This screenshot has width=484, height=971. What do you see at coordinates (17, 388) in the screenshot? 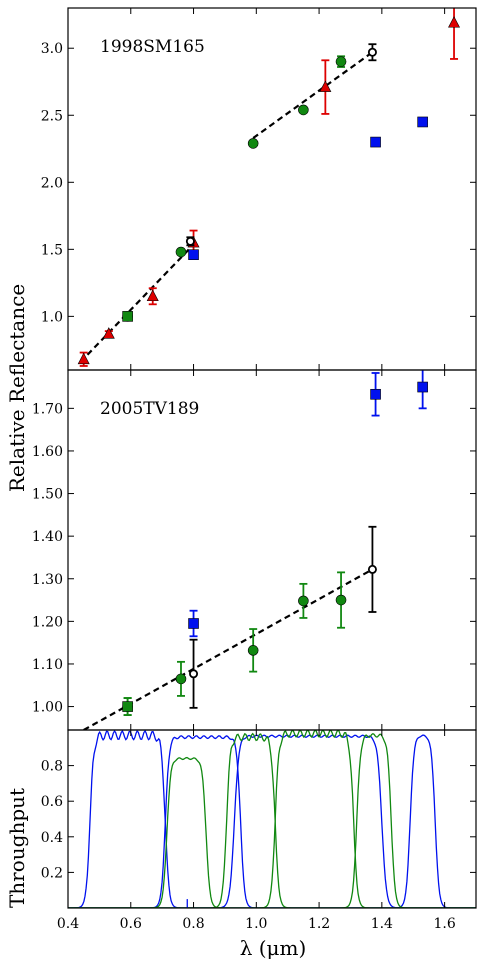
I see `ylabel-relative-reflectance: Relative Reflectance` at bounding box center [17, 388].